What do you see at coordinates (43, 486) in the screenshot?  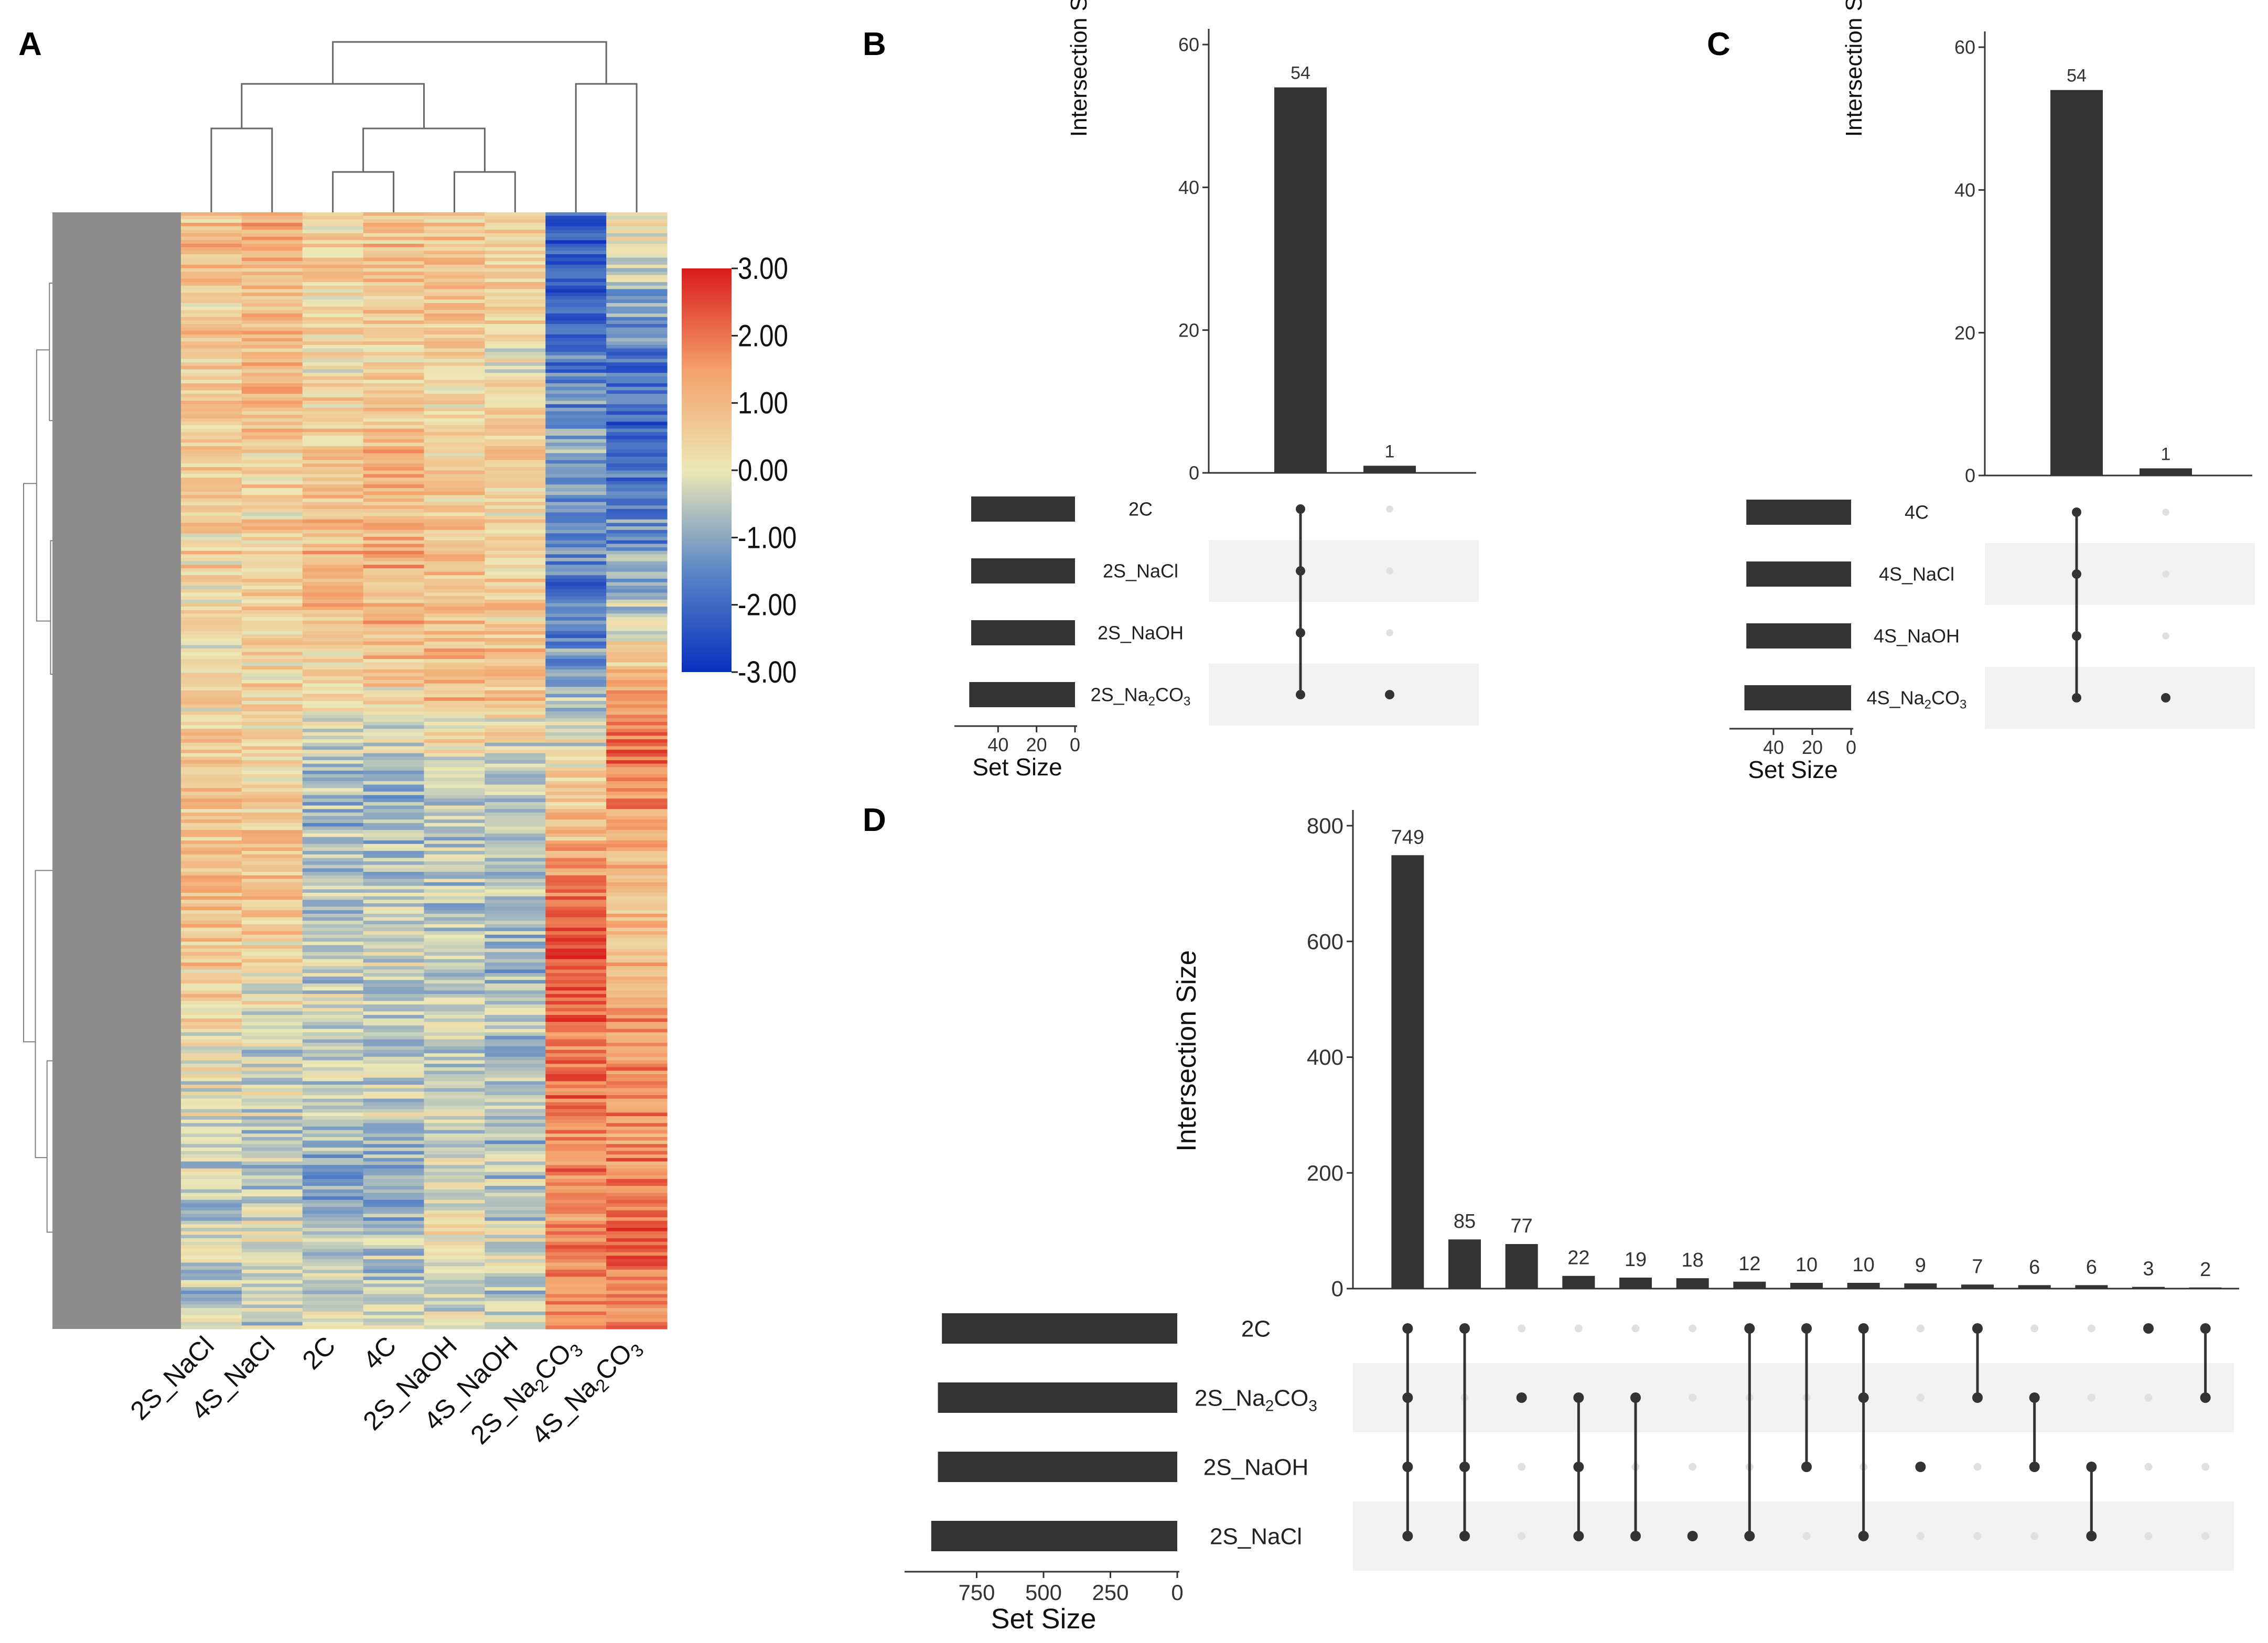 I see `row-dendrogram-link` at bounding box center [43, 486].